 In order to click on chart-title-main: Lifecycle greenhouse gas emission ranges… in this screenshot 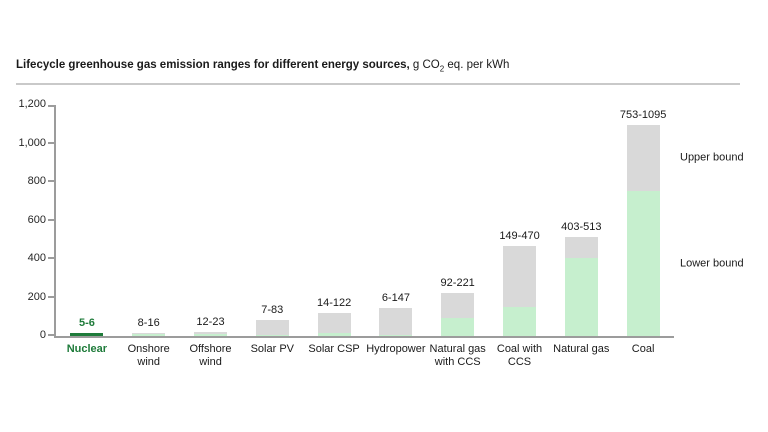, I will do `click(213, 65)`.